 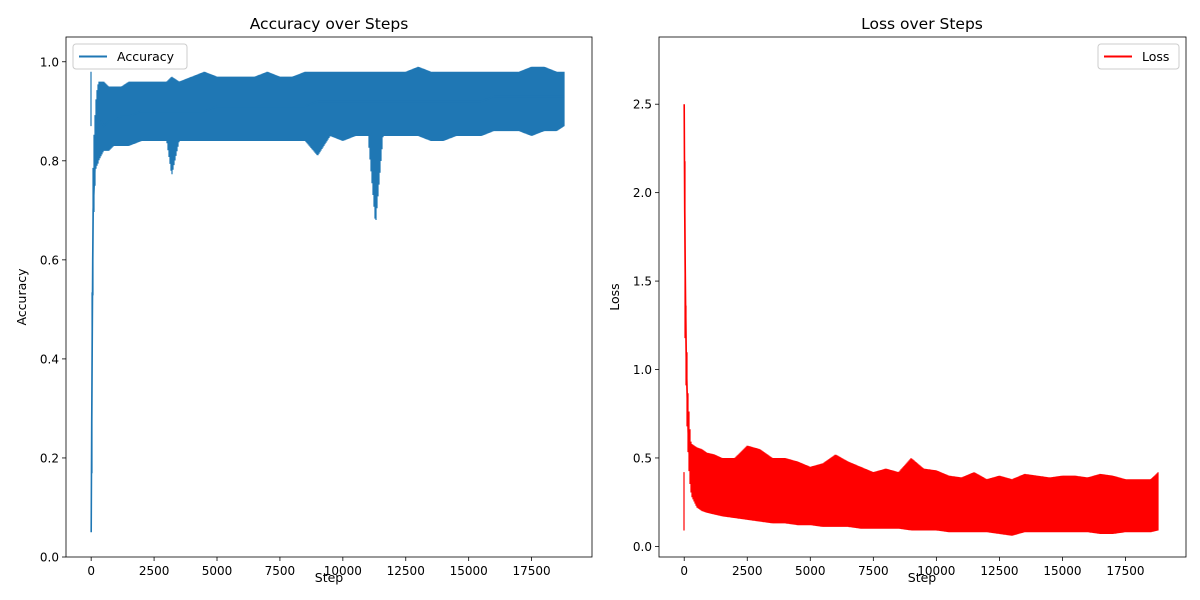 I want to click on accuracy-y-axis: 0.0 0.2 0.4 0.6 0.8 1.0, so click(x=53, y=310).